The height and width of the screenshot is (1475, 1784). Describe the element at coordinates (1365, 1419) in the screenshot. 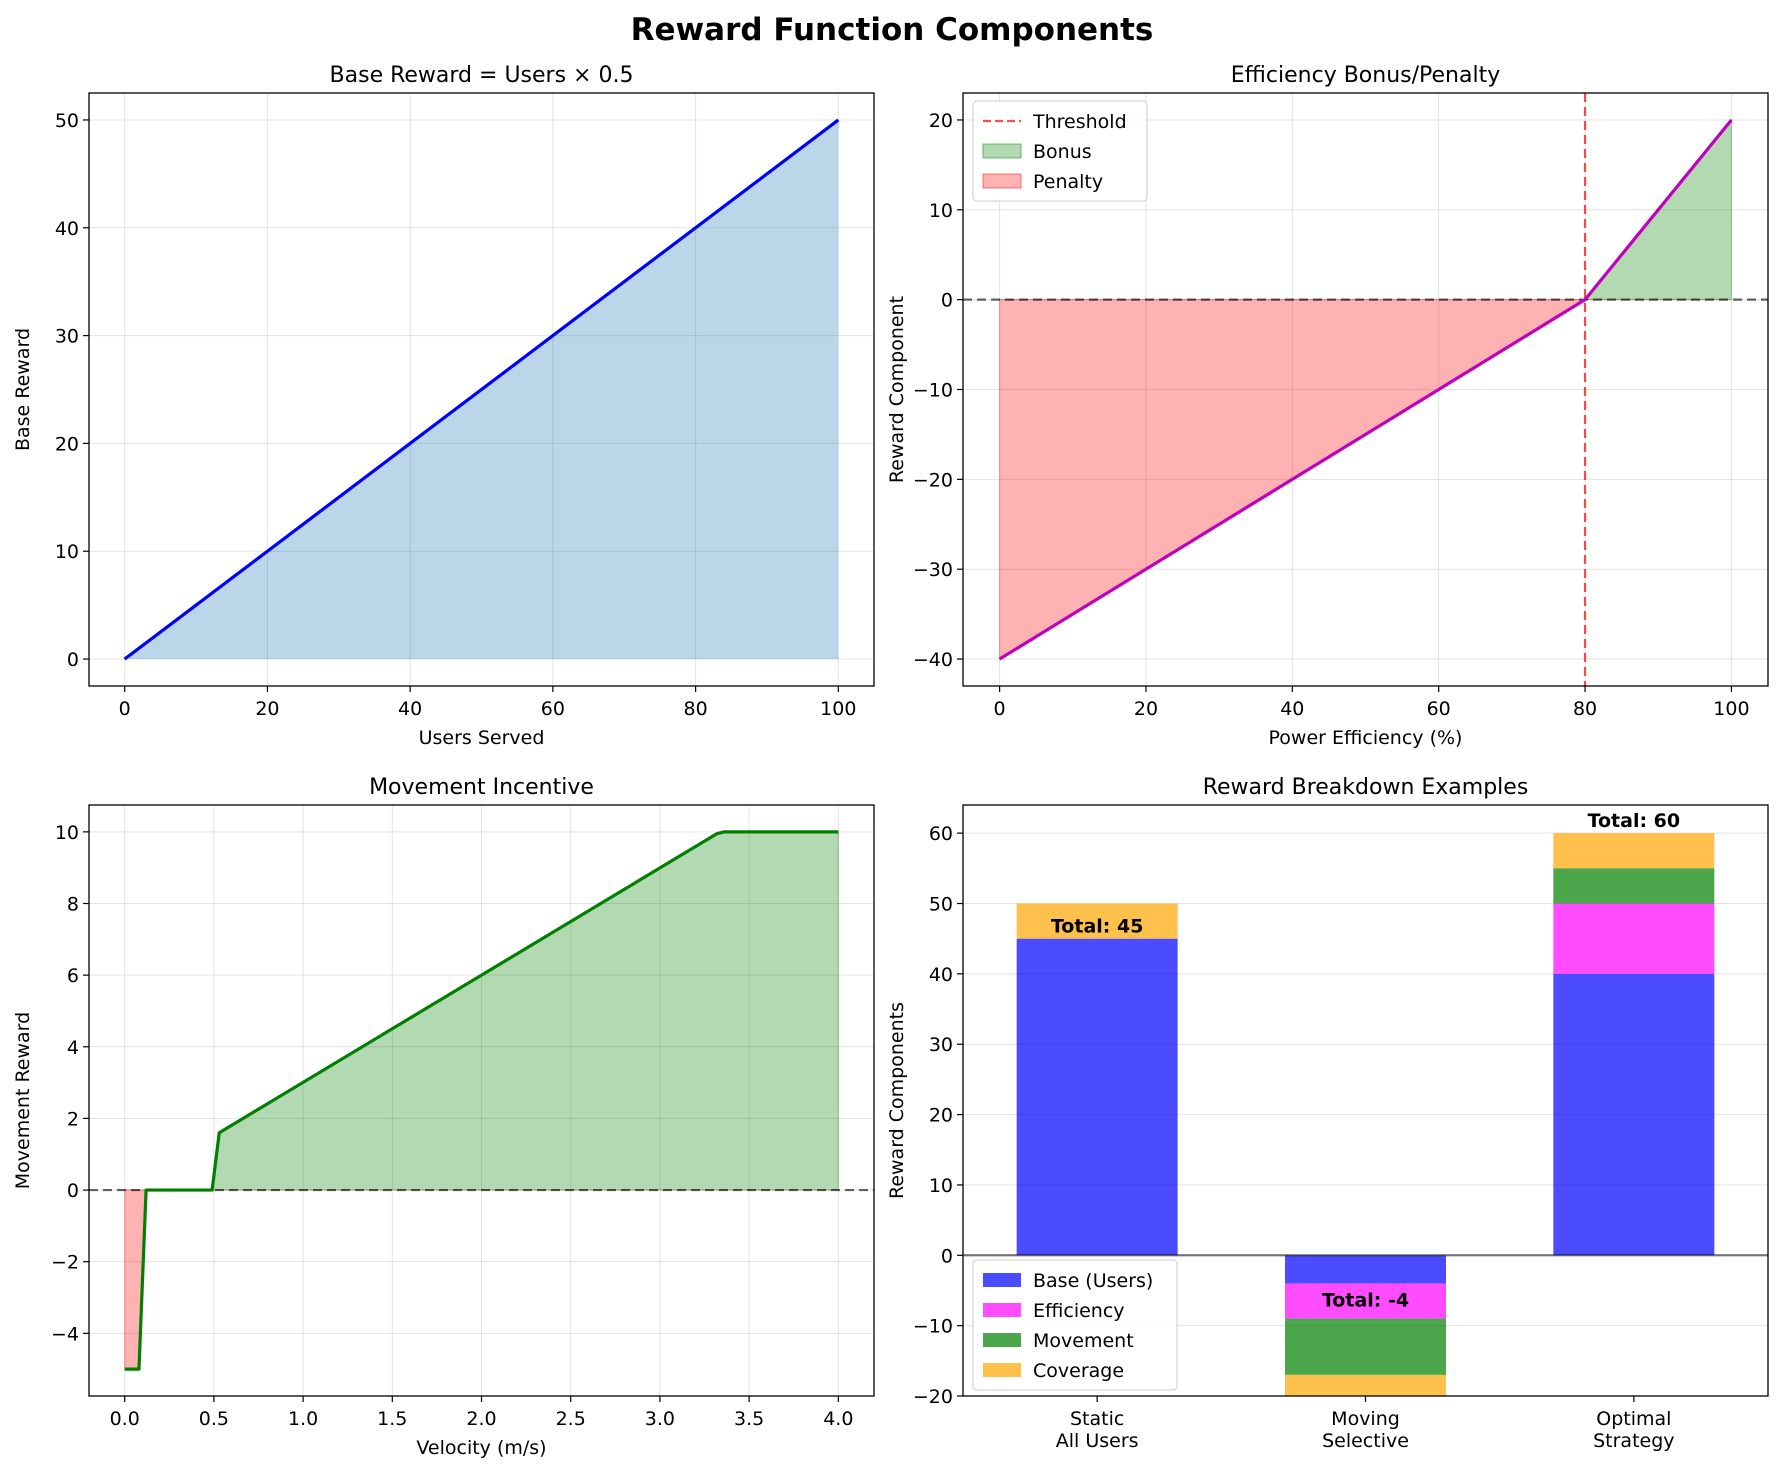

I see `x-tick-label: Moving` at that location.